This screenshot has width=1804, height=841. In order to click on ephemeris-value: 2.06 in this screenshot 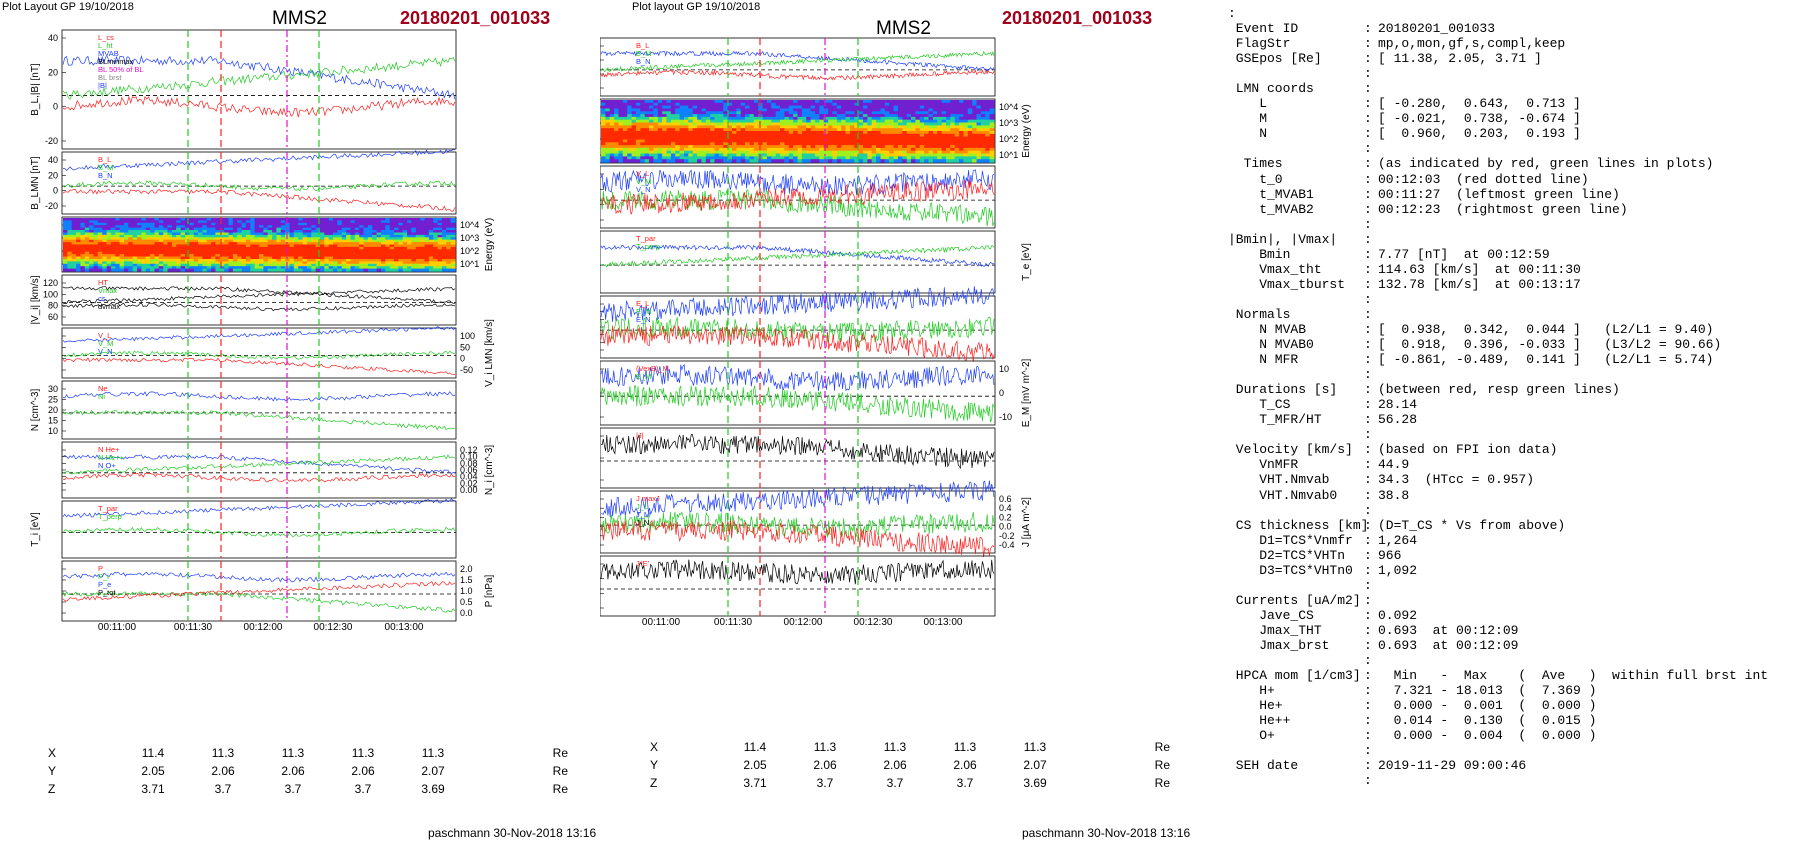, I will do `click(223, 771)`.